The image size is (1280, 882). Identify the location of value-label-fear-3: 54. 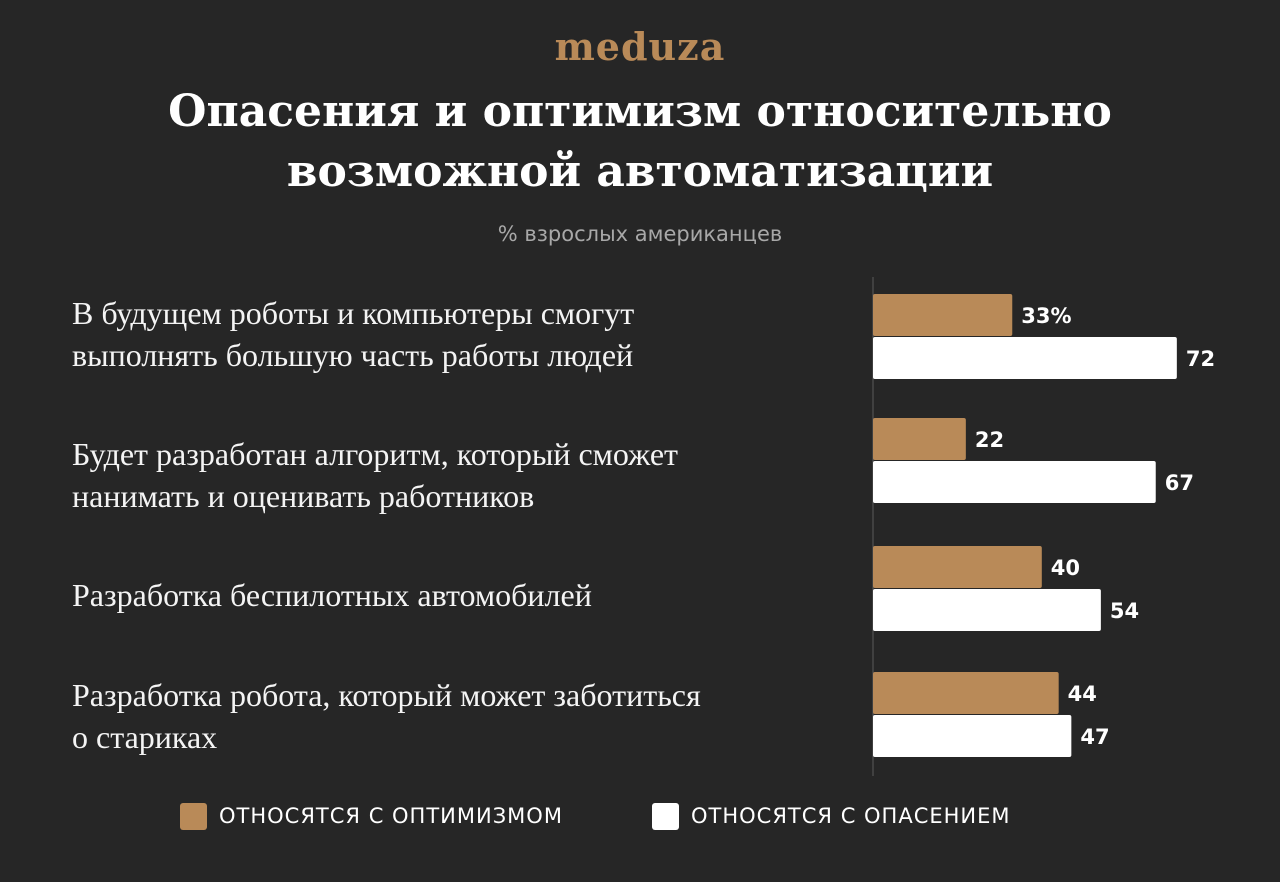
(1124, 611).